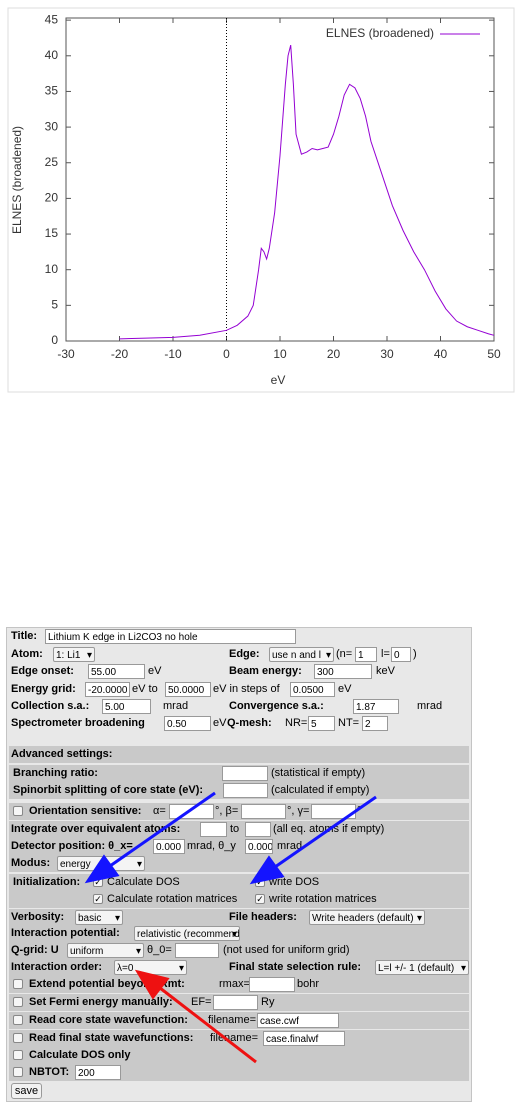 This screenshot has height=1106, width=521. Describe the element at coordinates (145, 689) in the screenshot. I see `text: eV to` at that location.